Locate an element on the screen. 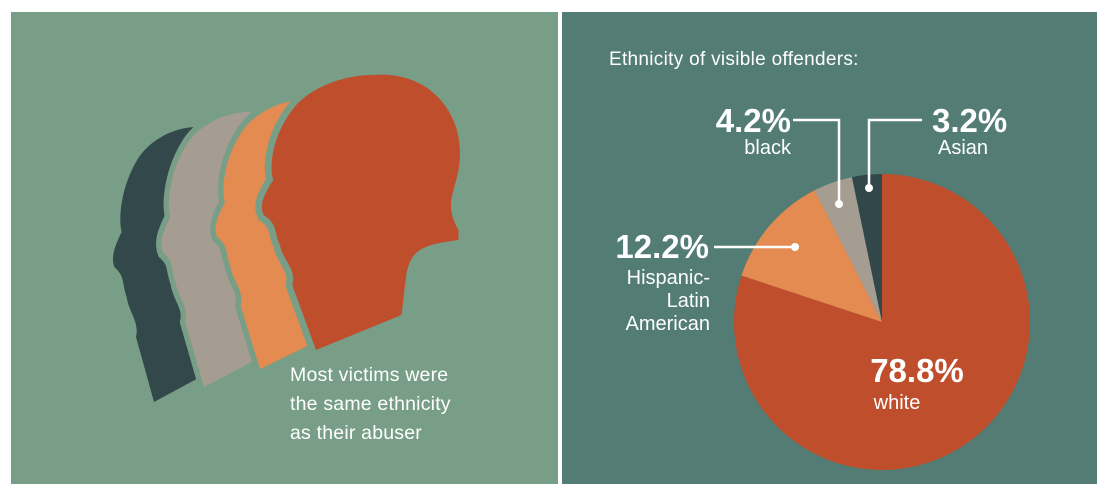  slice-name-label: Hispanic- is located at coordinates (668, 278).